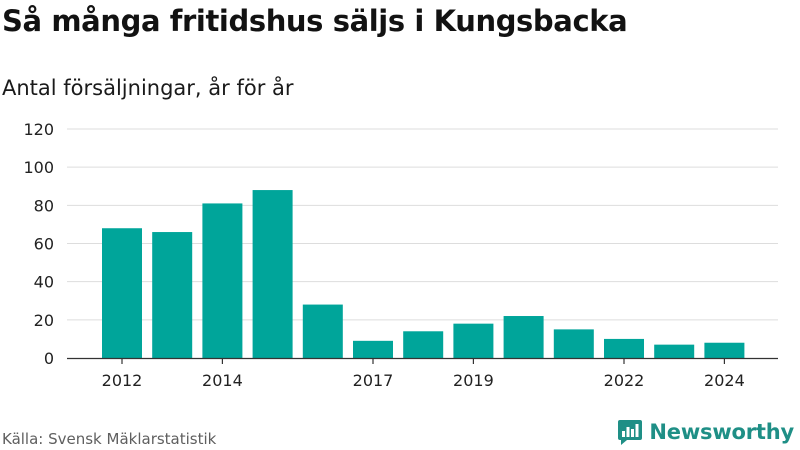  I want to click on newsworthy-chart-logo-icon, so click(630, 432).